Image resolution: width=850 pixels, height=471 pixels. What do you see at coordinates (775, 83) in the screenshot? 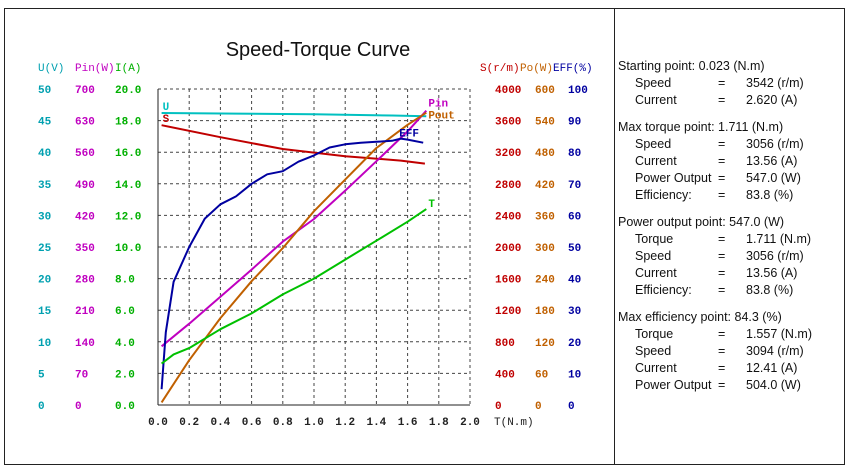
I see `info-row-value: 3542 (r/m)` at bounding box center [775, 83].